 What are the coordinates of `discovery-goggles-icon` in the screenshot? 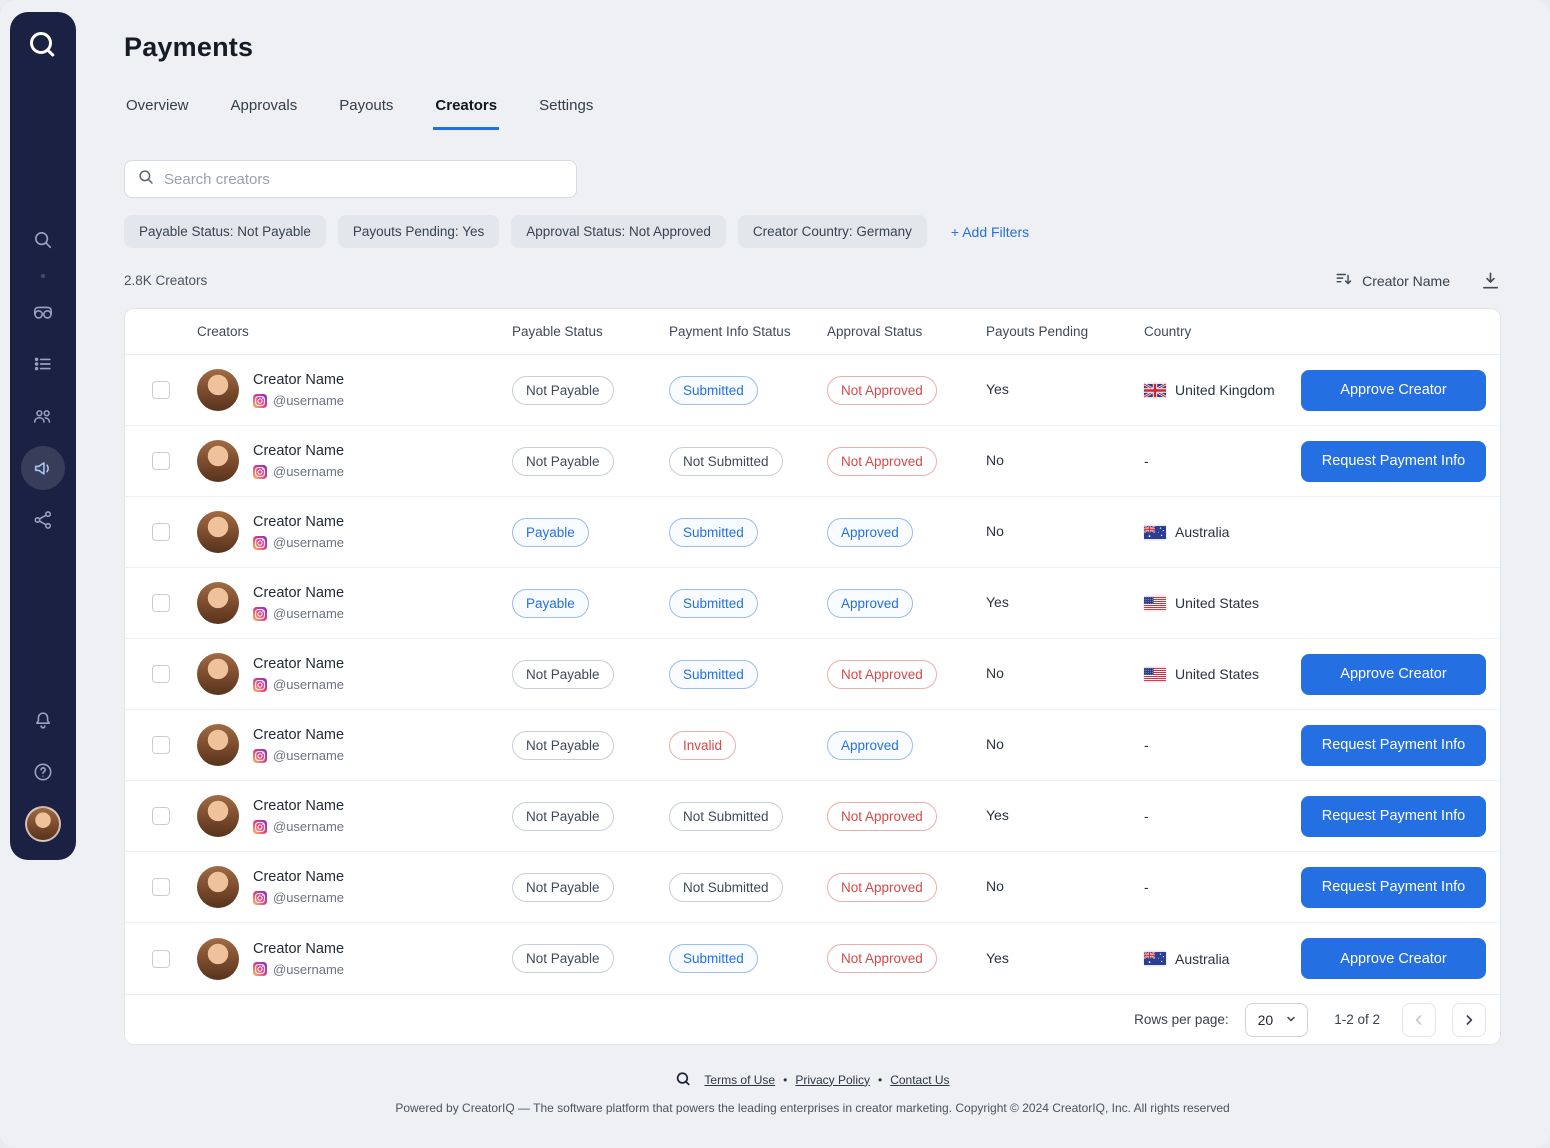 It's located at (43, 312).